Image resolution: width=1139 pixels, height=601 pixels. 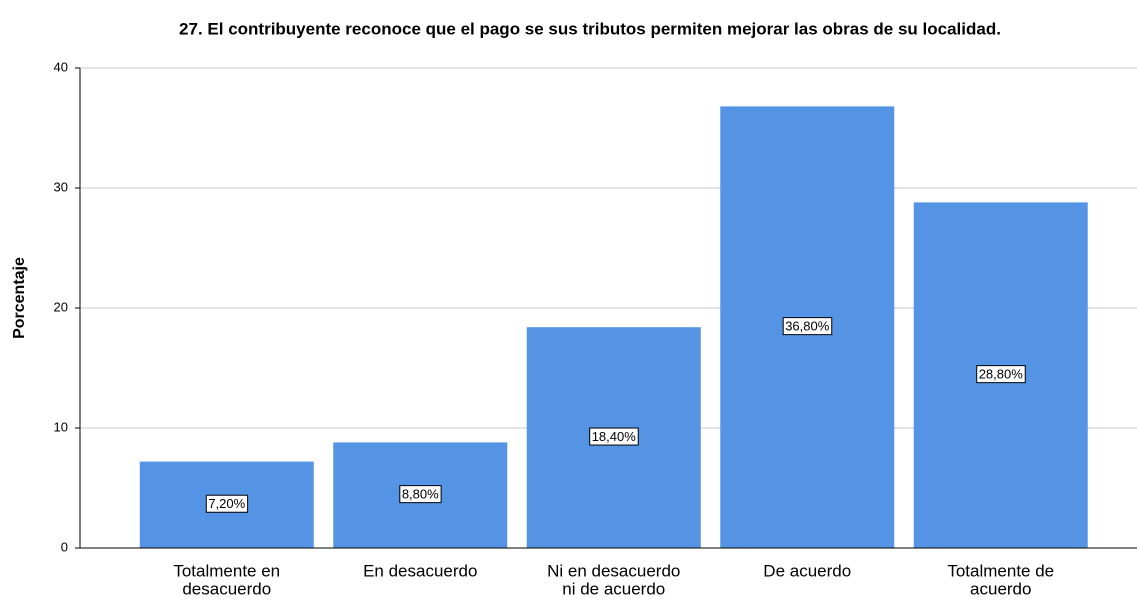 What do you see at coordinates (61, 66) in the screenshot?
I see `y-tick-label: 40` at bounding box center [61, 66].